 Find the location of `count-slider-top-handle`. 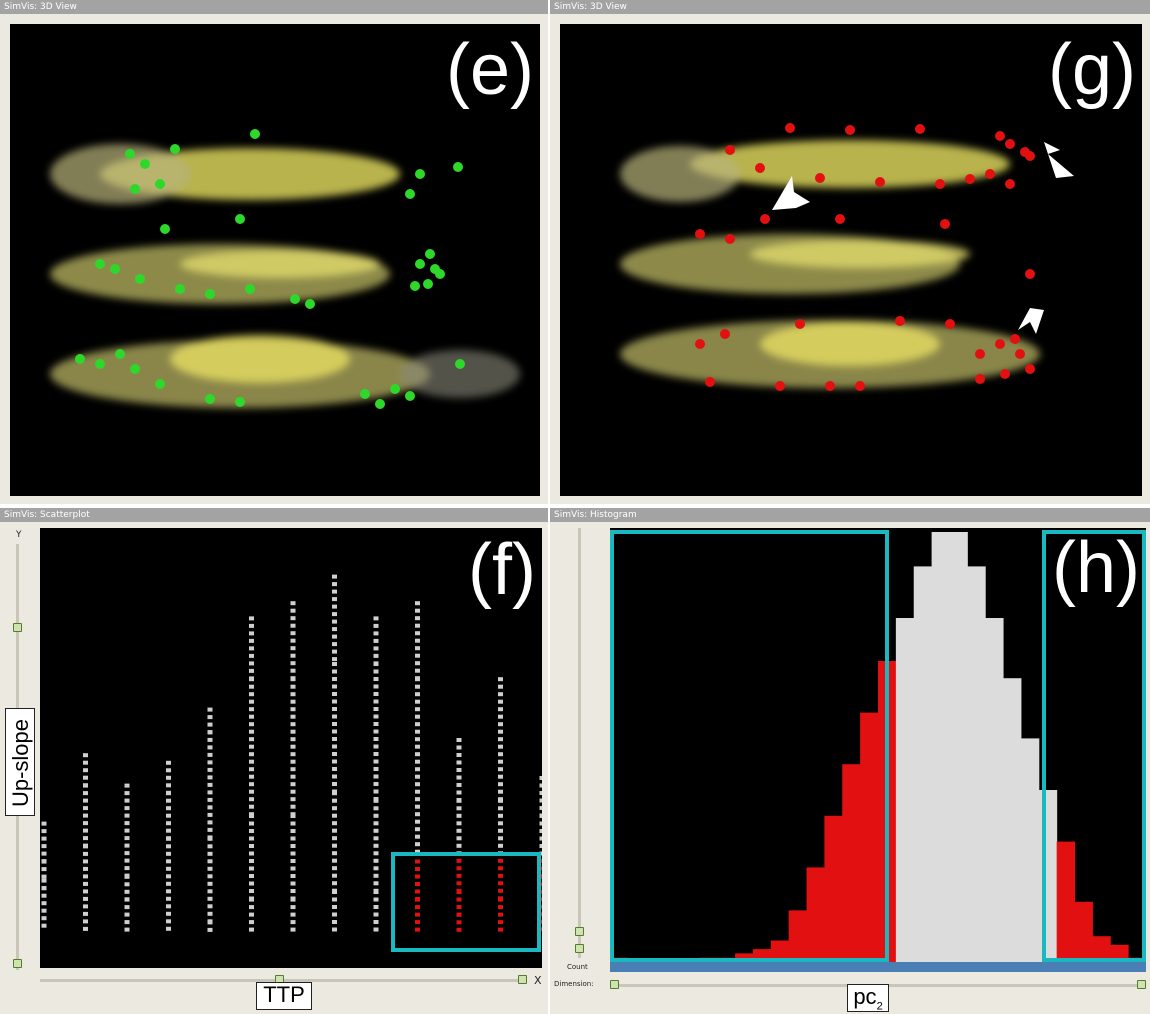

count-slider-top-handle is located at coordinates (579, 931).